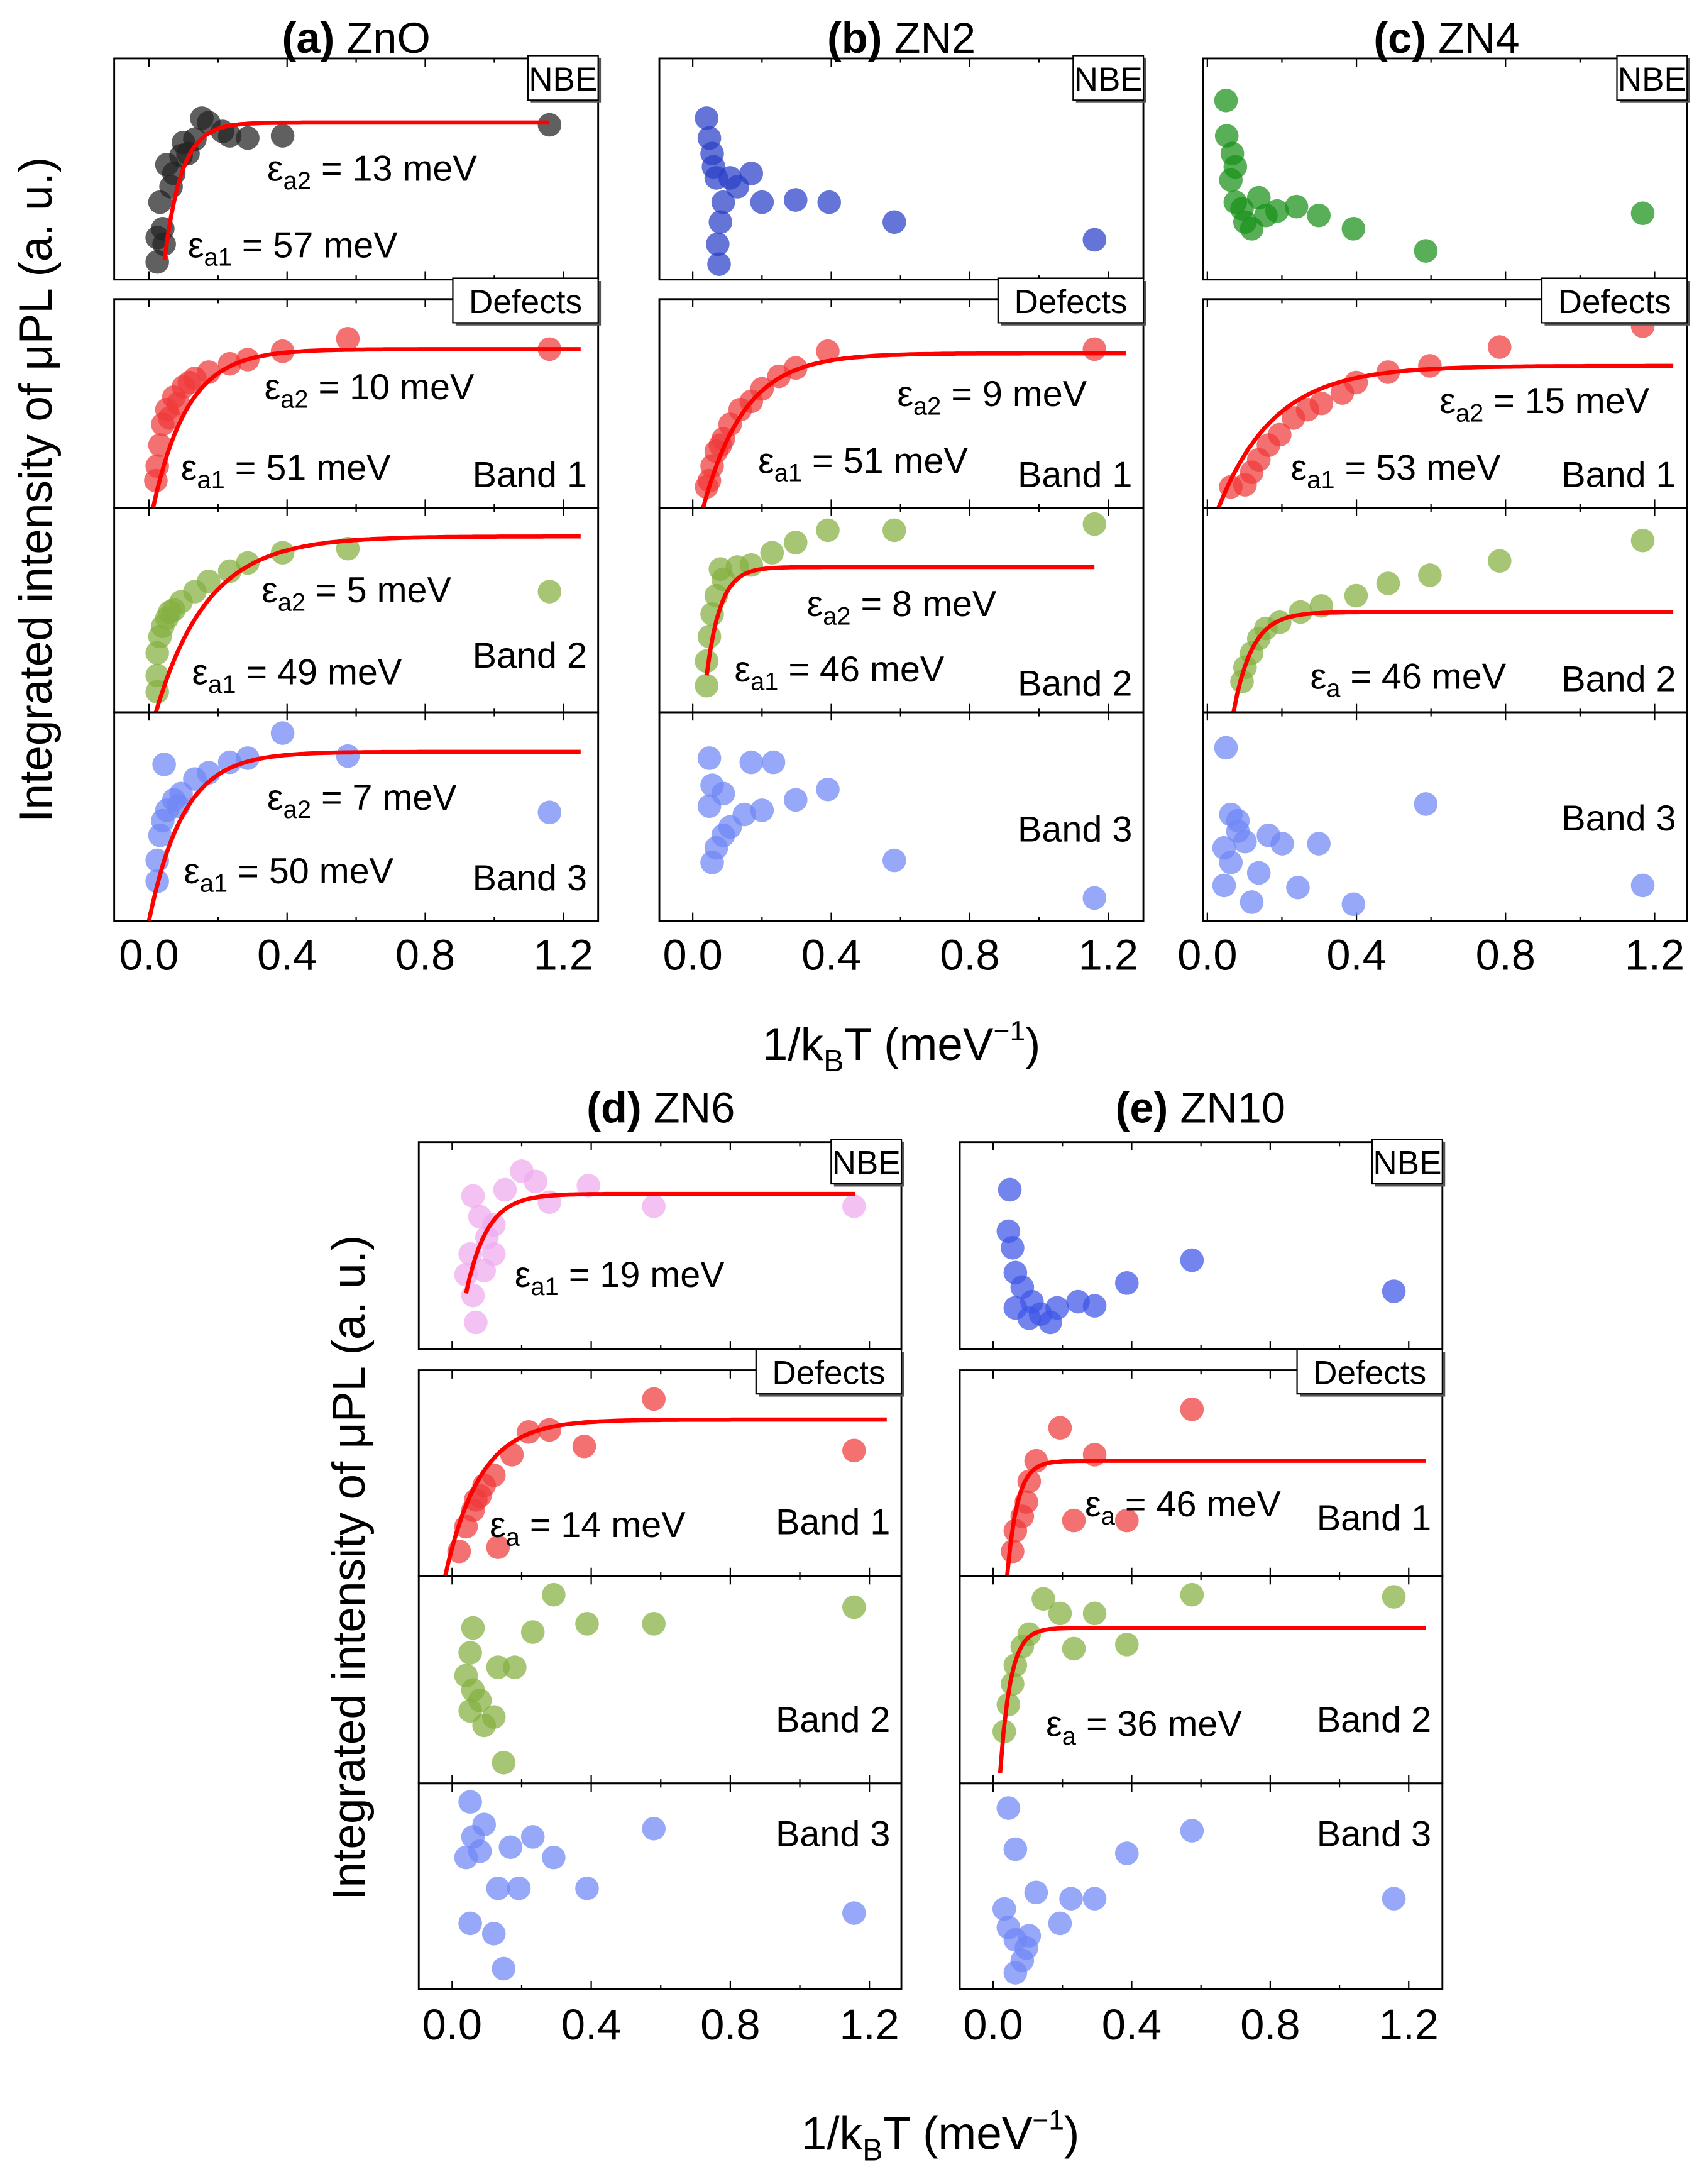 Image resolution: width=1704 pixels, height=2184 pixels. What do you see at coordinates (297, 675) in the screenshot?
I see `activation-energy-label: εa1 = 49 meV` at bounding box center [297, 675].